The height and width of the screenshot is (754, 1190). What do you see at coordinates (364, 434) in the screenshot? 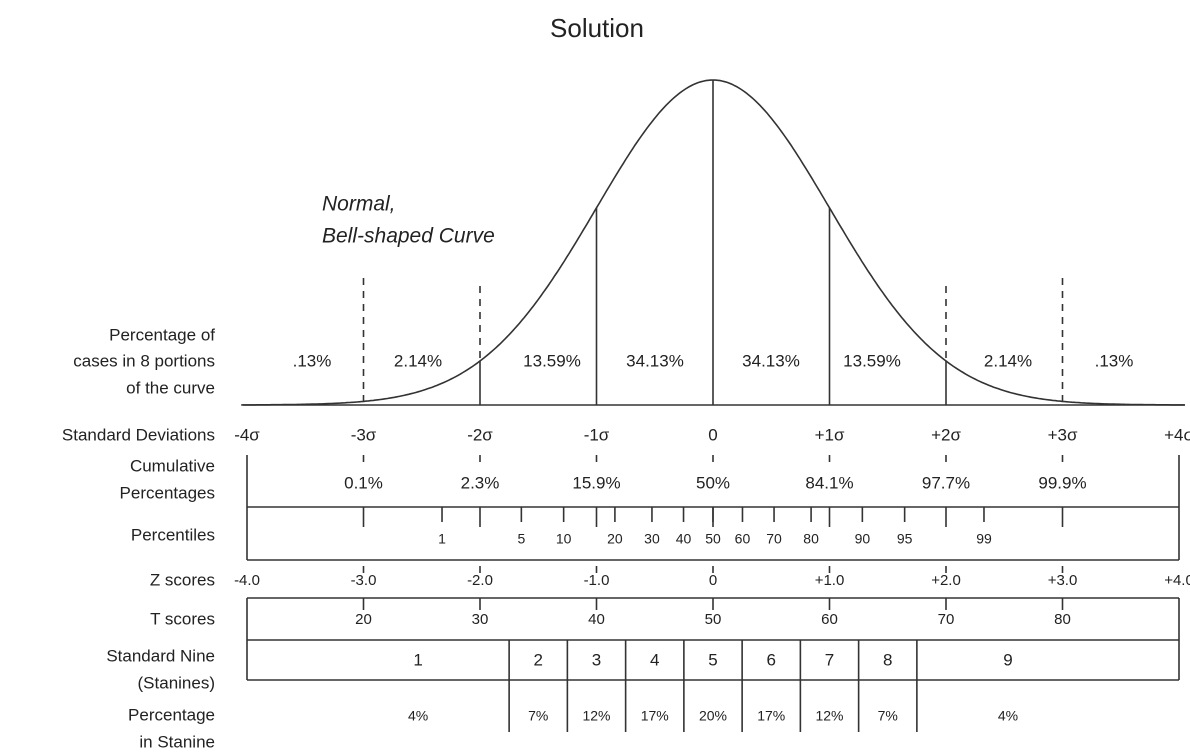
I see `sd-label: -3σ` at bounding box center [364, 434].